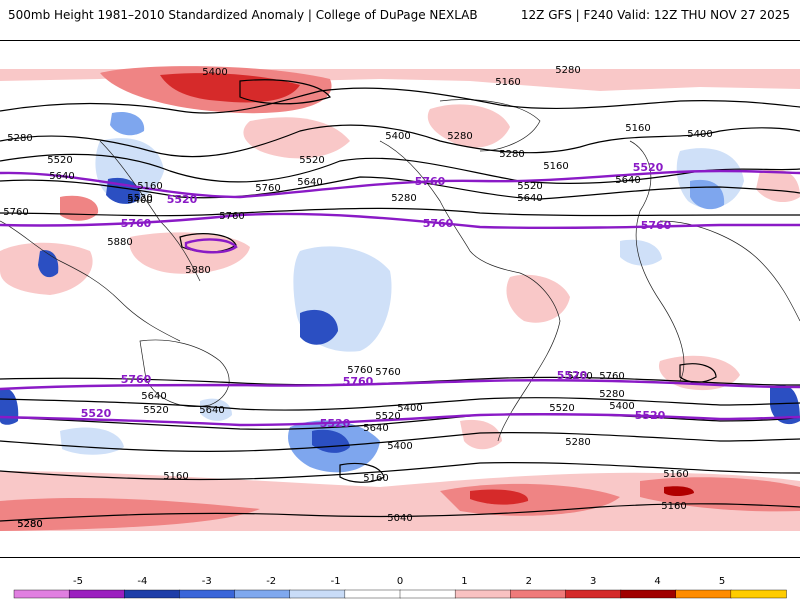  What do you see at coordinates (468, 126) in the screenshot?
I see `canada-positive-anomaly` at bounding box center [468, 126].